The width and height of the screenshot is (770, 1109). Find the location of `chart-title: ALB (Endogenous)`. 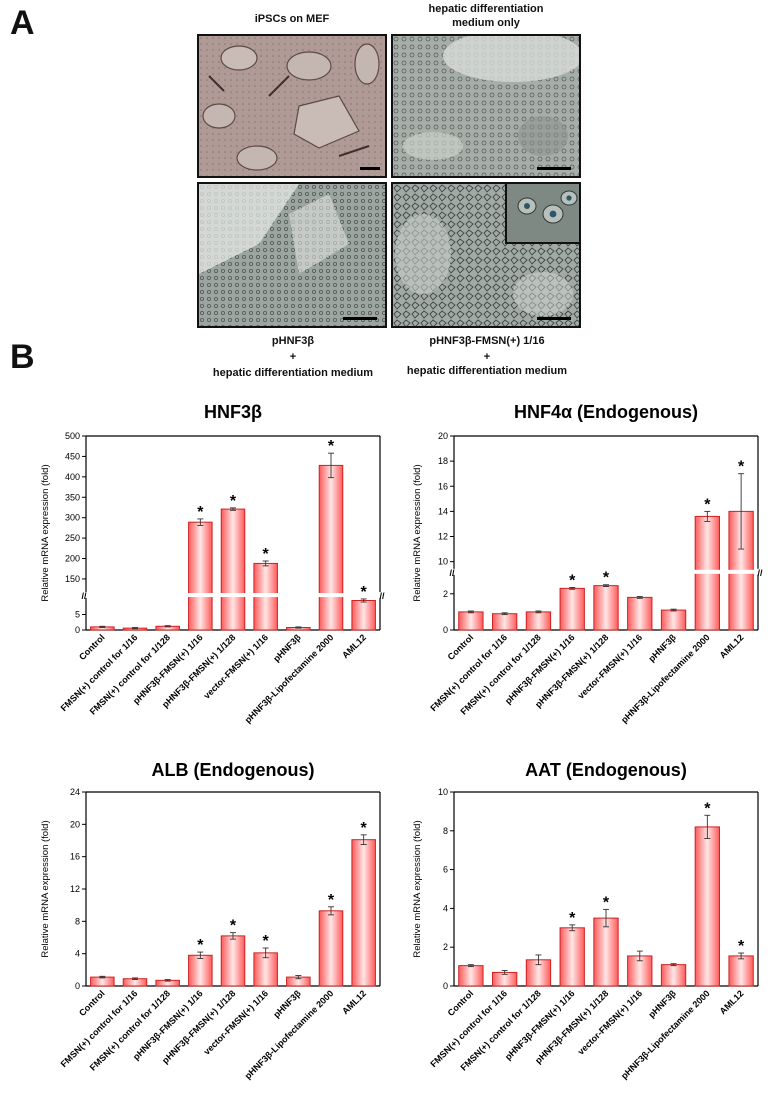

chart-title: ALB (Endogenous) is located at coordinates (233, 770).